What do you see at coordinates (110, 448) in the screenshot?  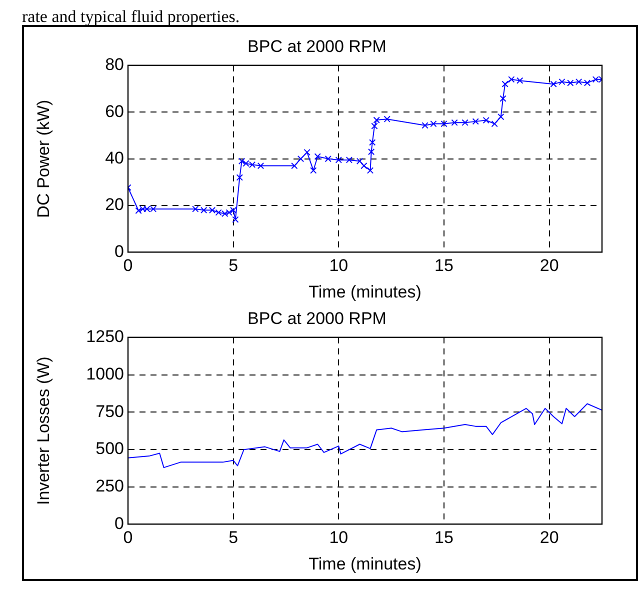 I see `y-tick-label: 500` at bounding box center [110, 448].